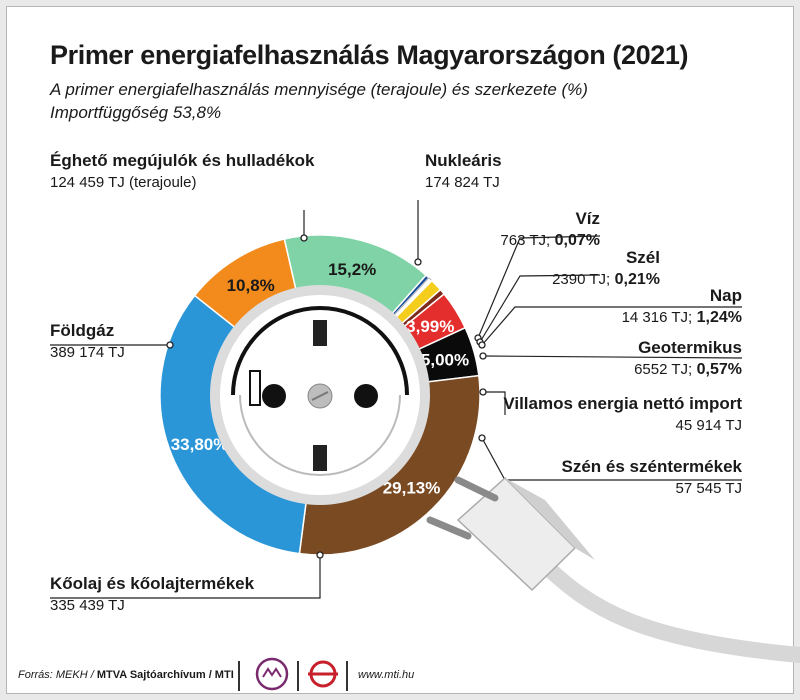  Describe the element at coordinates (606, 279) in the screenshot. I see `label-value: 2390 TJ; 0,21%` at that location.